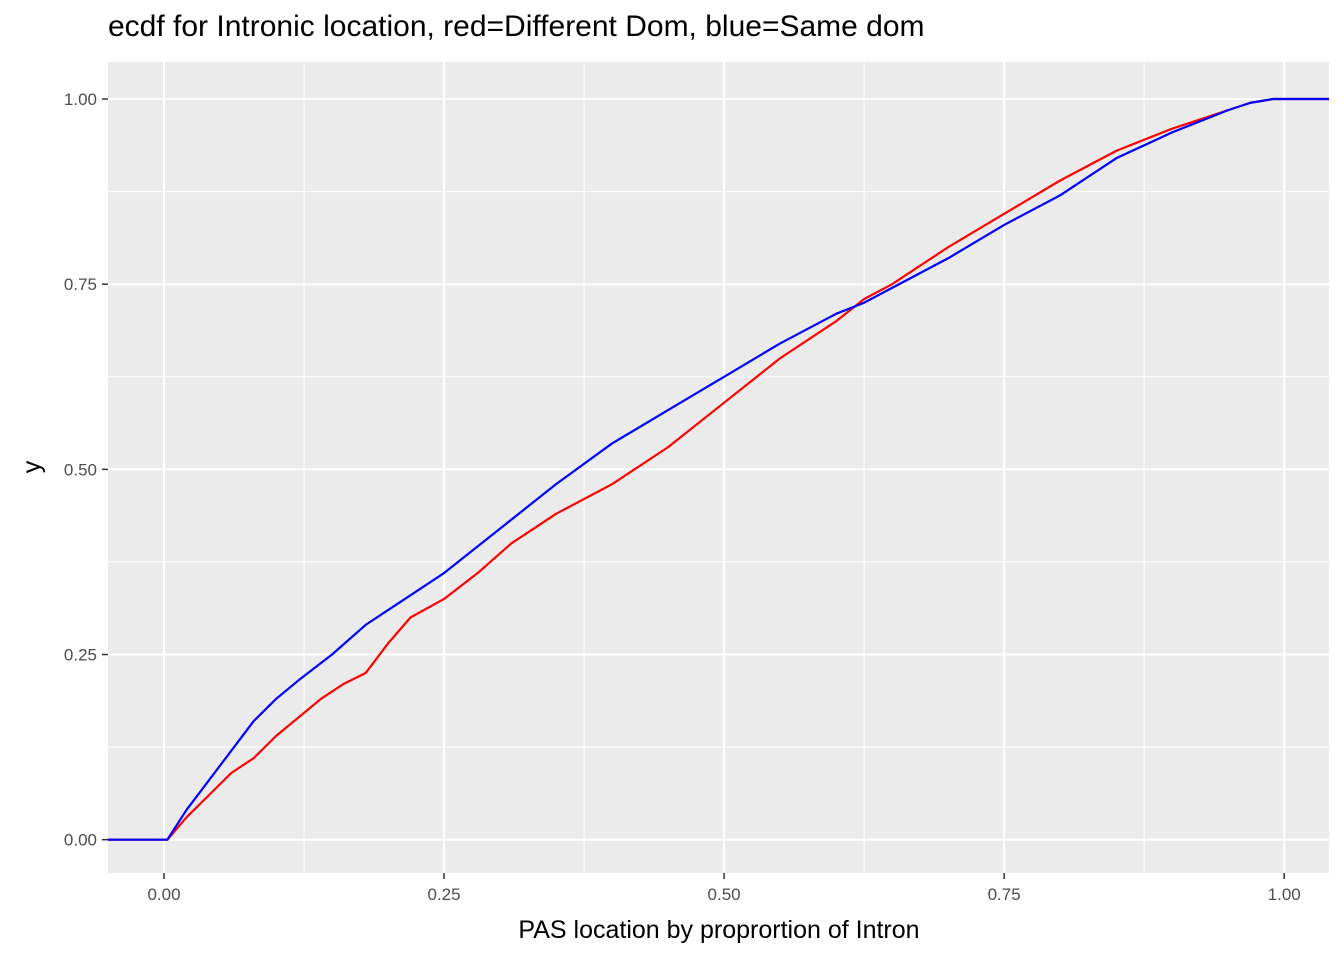 This screenshot has width=1344, height=960. Describe the element at coordinates (1004, 894) in the screenshot. I see `x-tick-label: 0.75` at that location.